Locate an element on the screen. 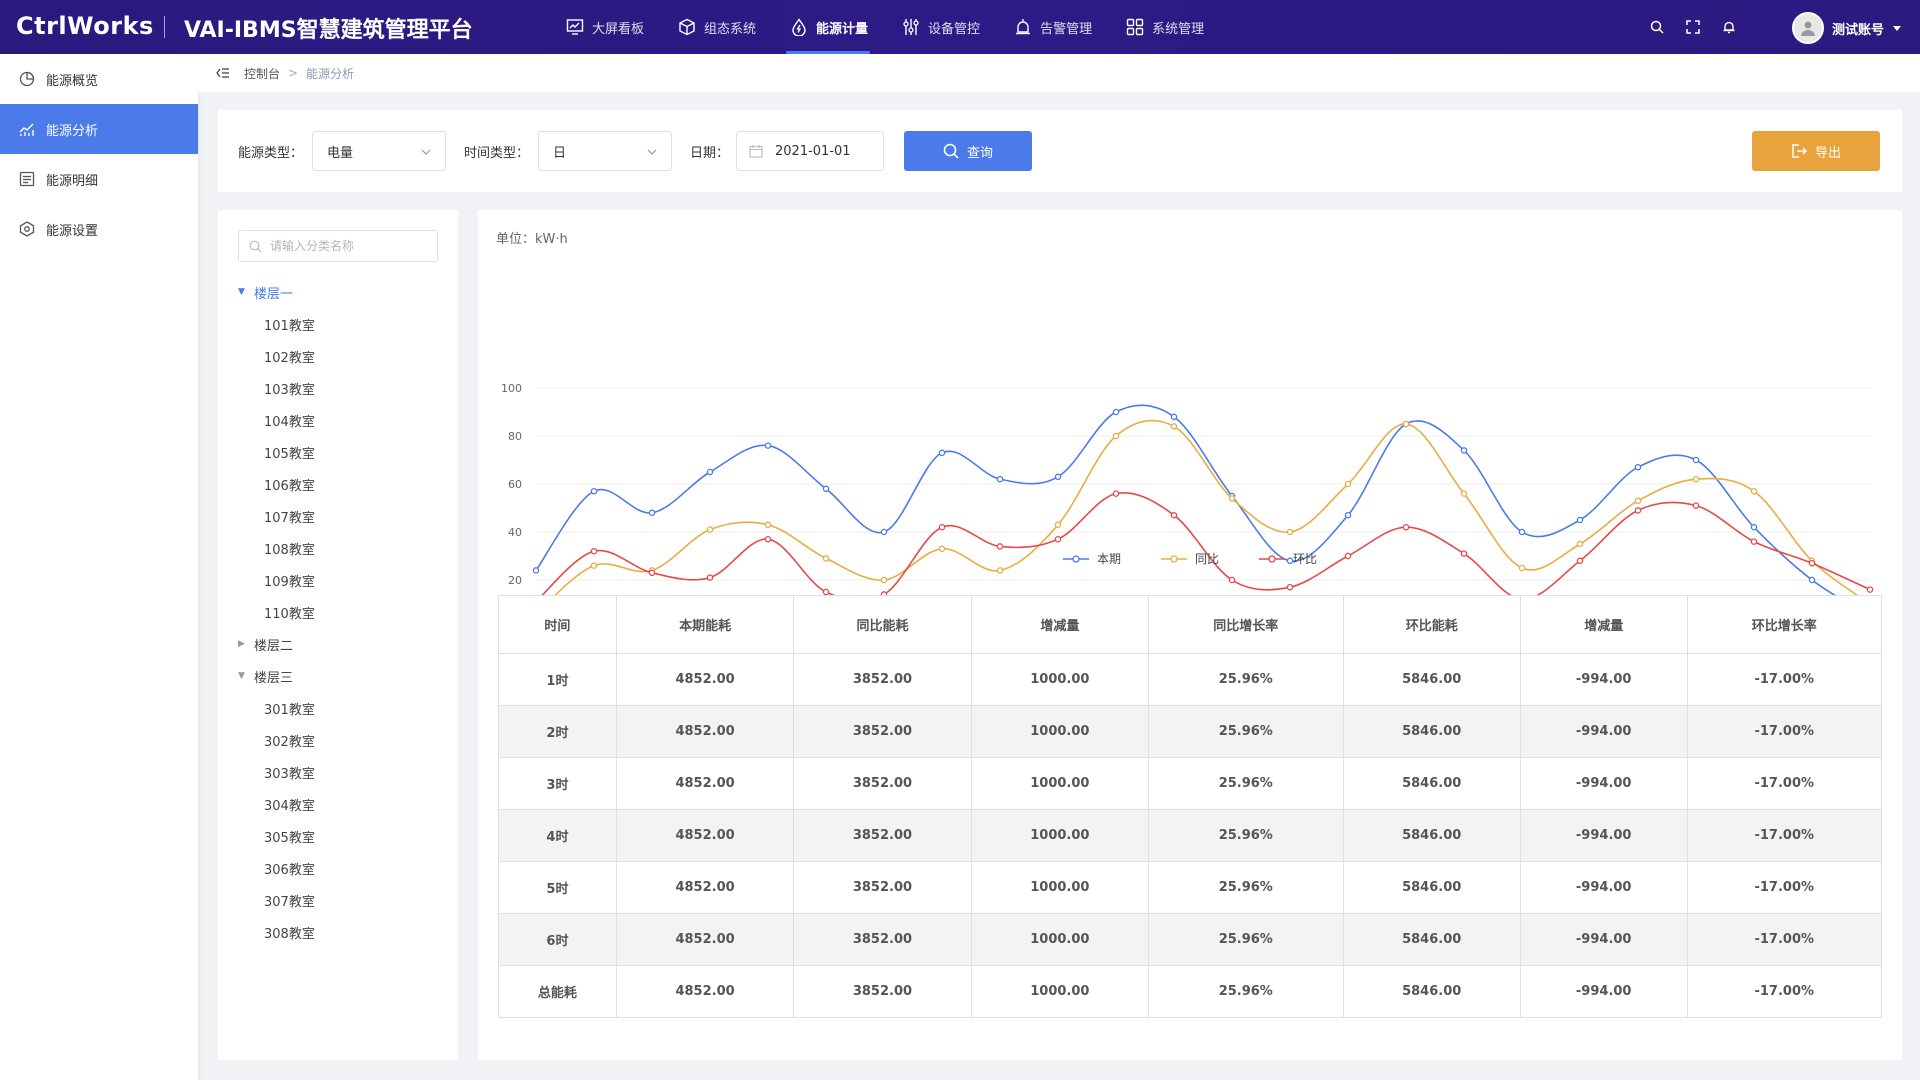  tree-leaf-room: 307教室 is located at coordinates (289, 902).